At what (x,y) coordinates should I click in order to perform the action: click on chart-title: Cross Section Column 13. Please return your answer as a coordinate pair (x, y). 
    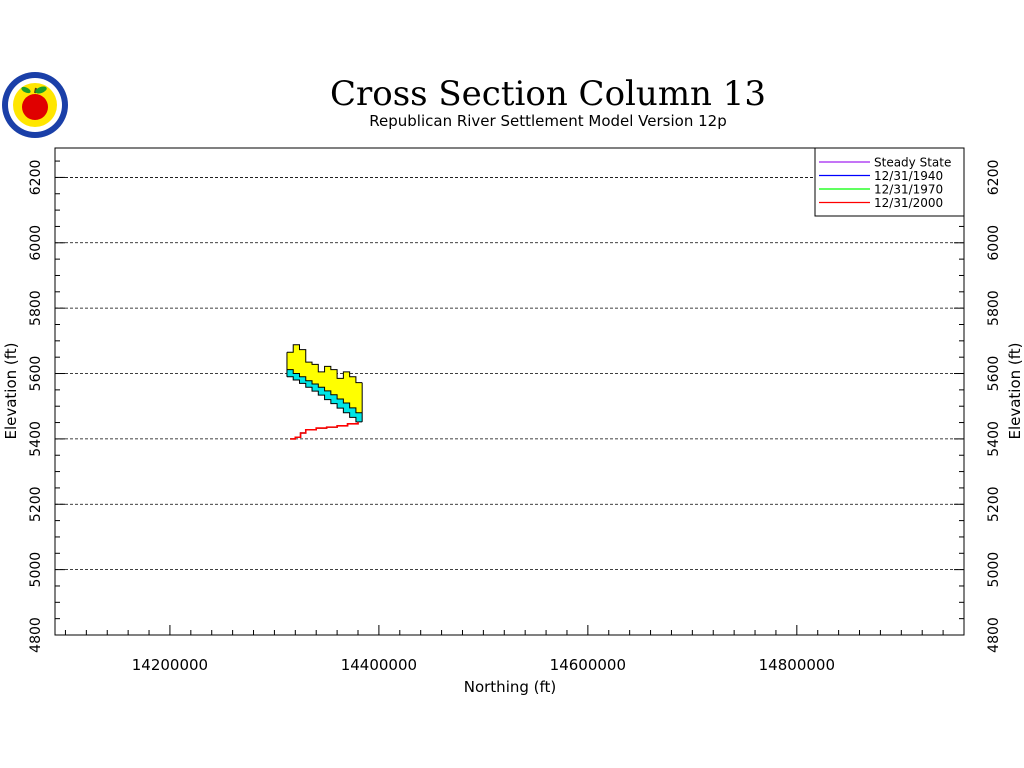
    Looking at the image, I should click on (548, 94).